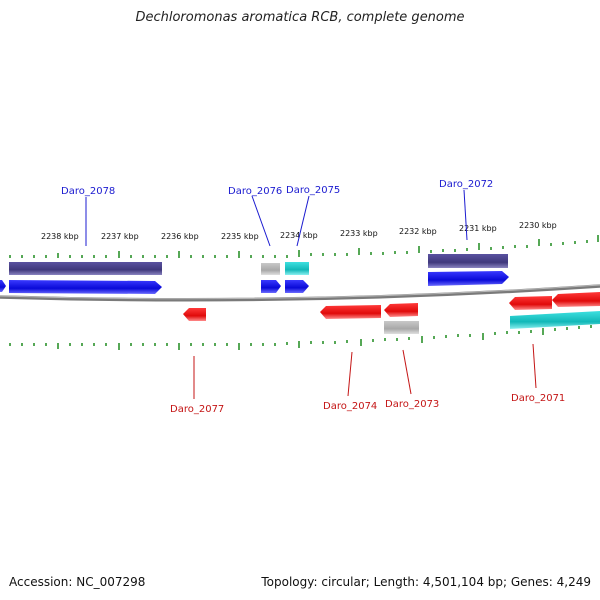 Image resolution: width=600 pixels, height=600 pixels. I want to click on gene-label-daro-2073: Daro_2073, so click(412, 404).